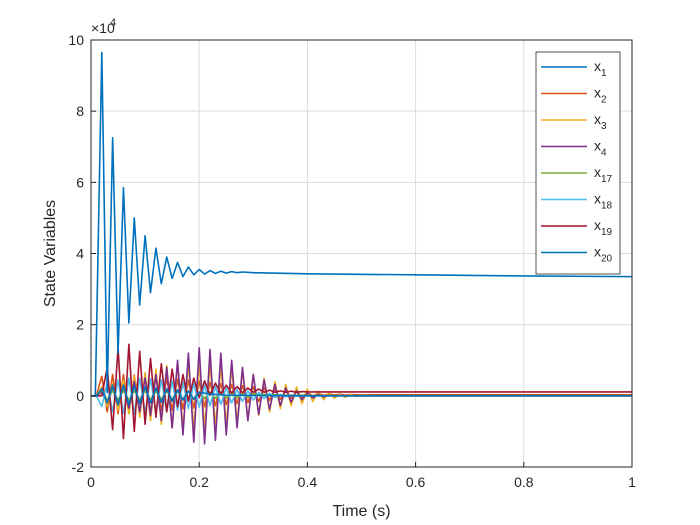 The width and height of the screenshot is (700, 525). I want to click on y-tick-label: 6, so click(80, 182).